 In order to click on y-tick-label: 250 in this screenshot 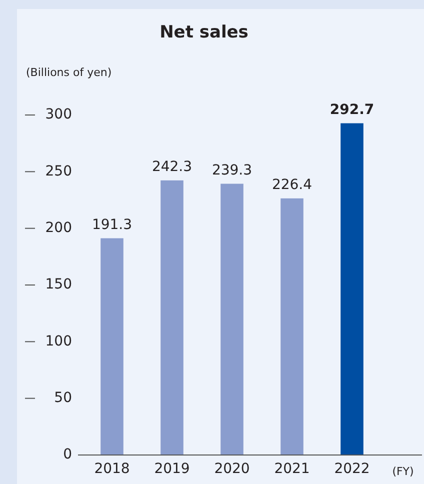, I will do `click(58, 171)`.